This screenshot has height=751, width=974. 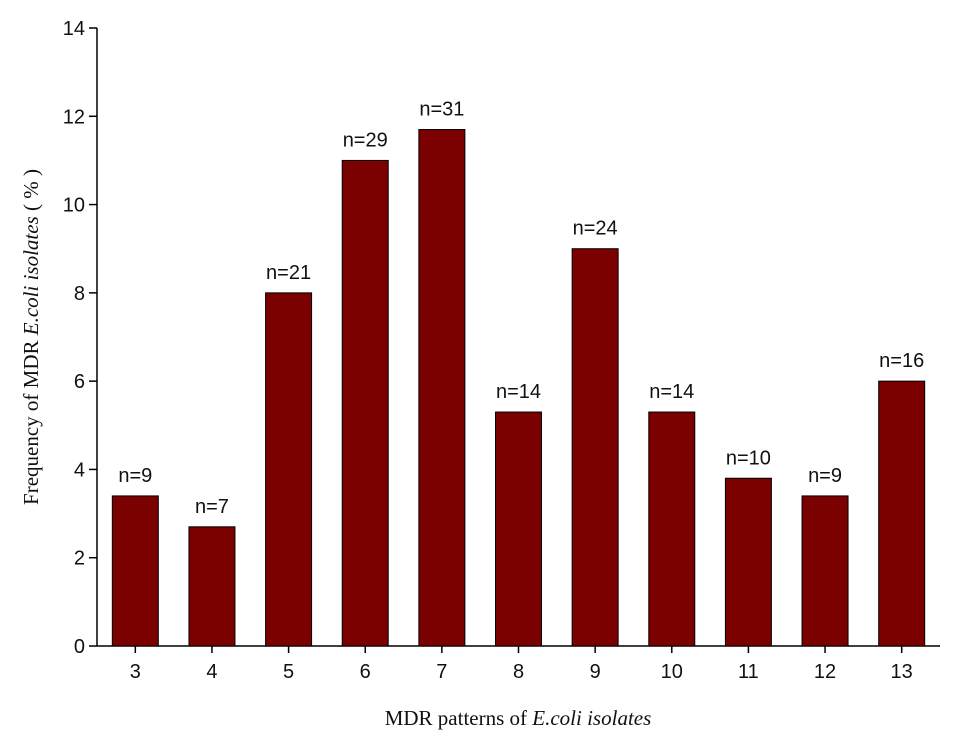 I want to click on bar-data-label: n=10, so click(x=748, y=458).